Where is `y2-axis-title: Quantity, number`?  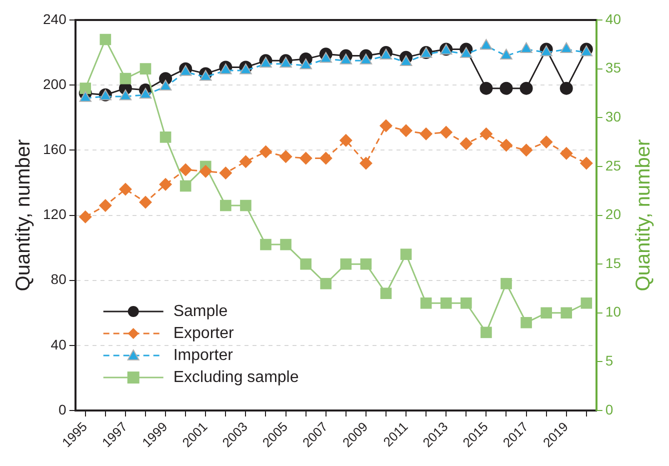 y2-axis-title: Quantity, number is located at coordinates (643, 215).